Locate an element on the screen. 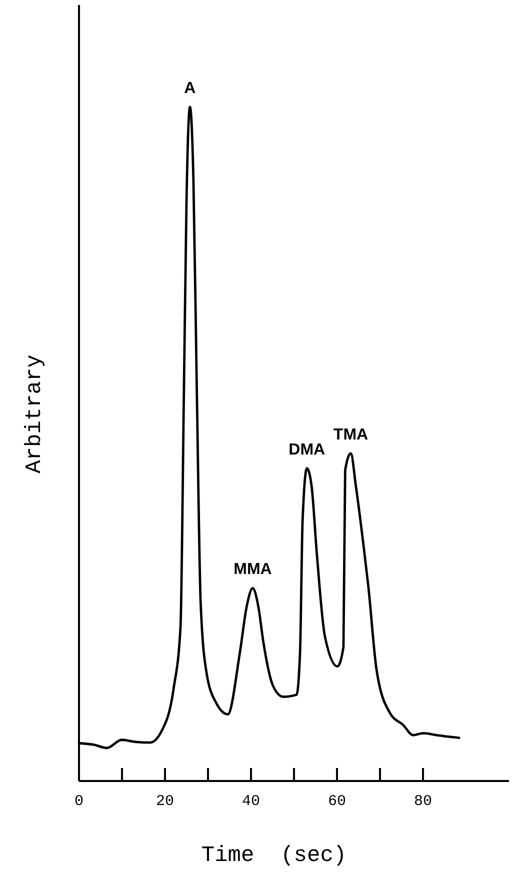 The height and width of the screenshot is (872, 516). annotation: MMA is located at coordinates (253, 569).